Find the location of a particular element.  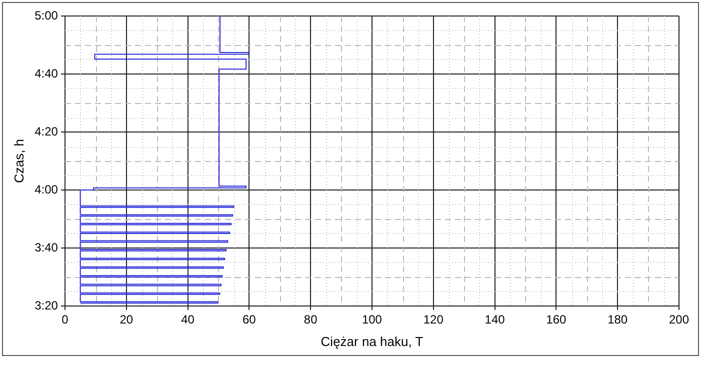

x-tick-label: 0 is located at coordinates (65, 319).